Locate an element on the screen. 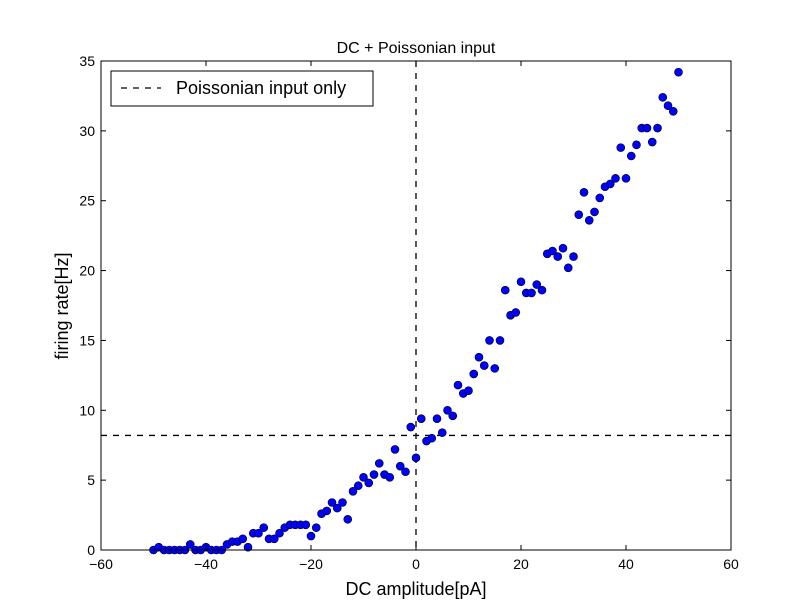  x-tick-label: 0 is located at coordinates (416, 564).